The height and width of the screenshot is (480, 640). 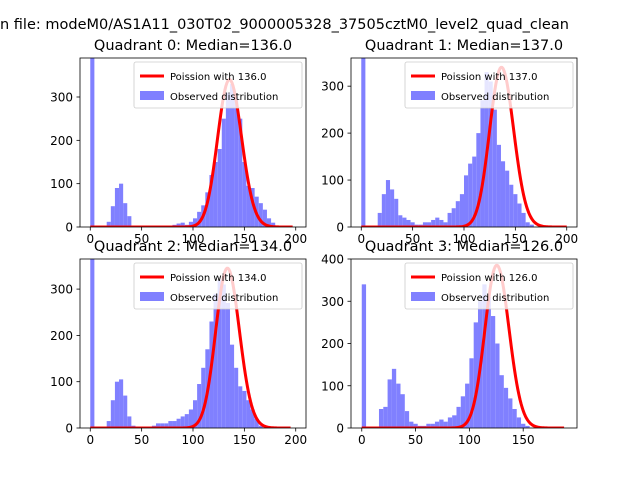 What do you see at coordinates (218, 278) in the screenshot?
I see `legend-label-poisson: Poission with 134.0` at bounding box center [218, 278].